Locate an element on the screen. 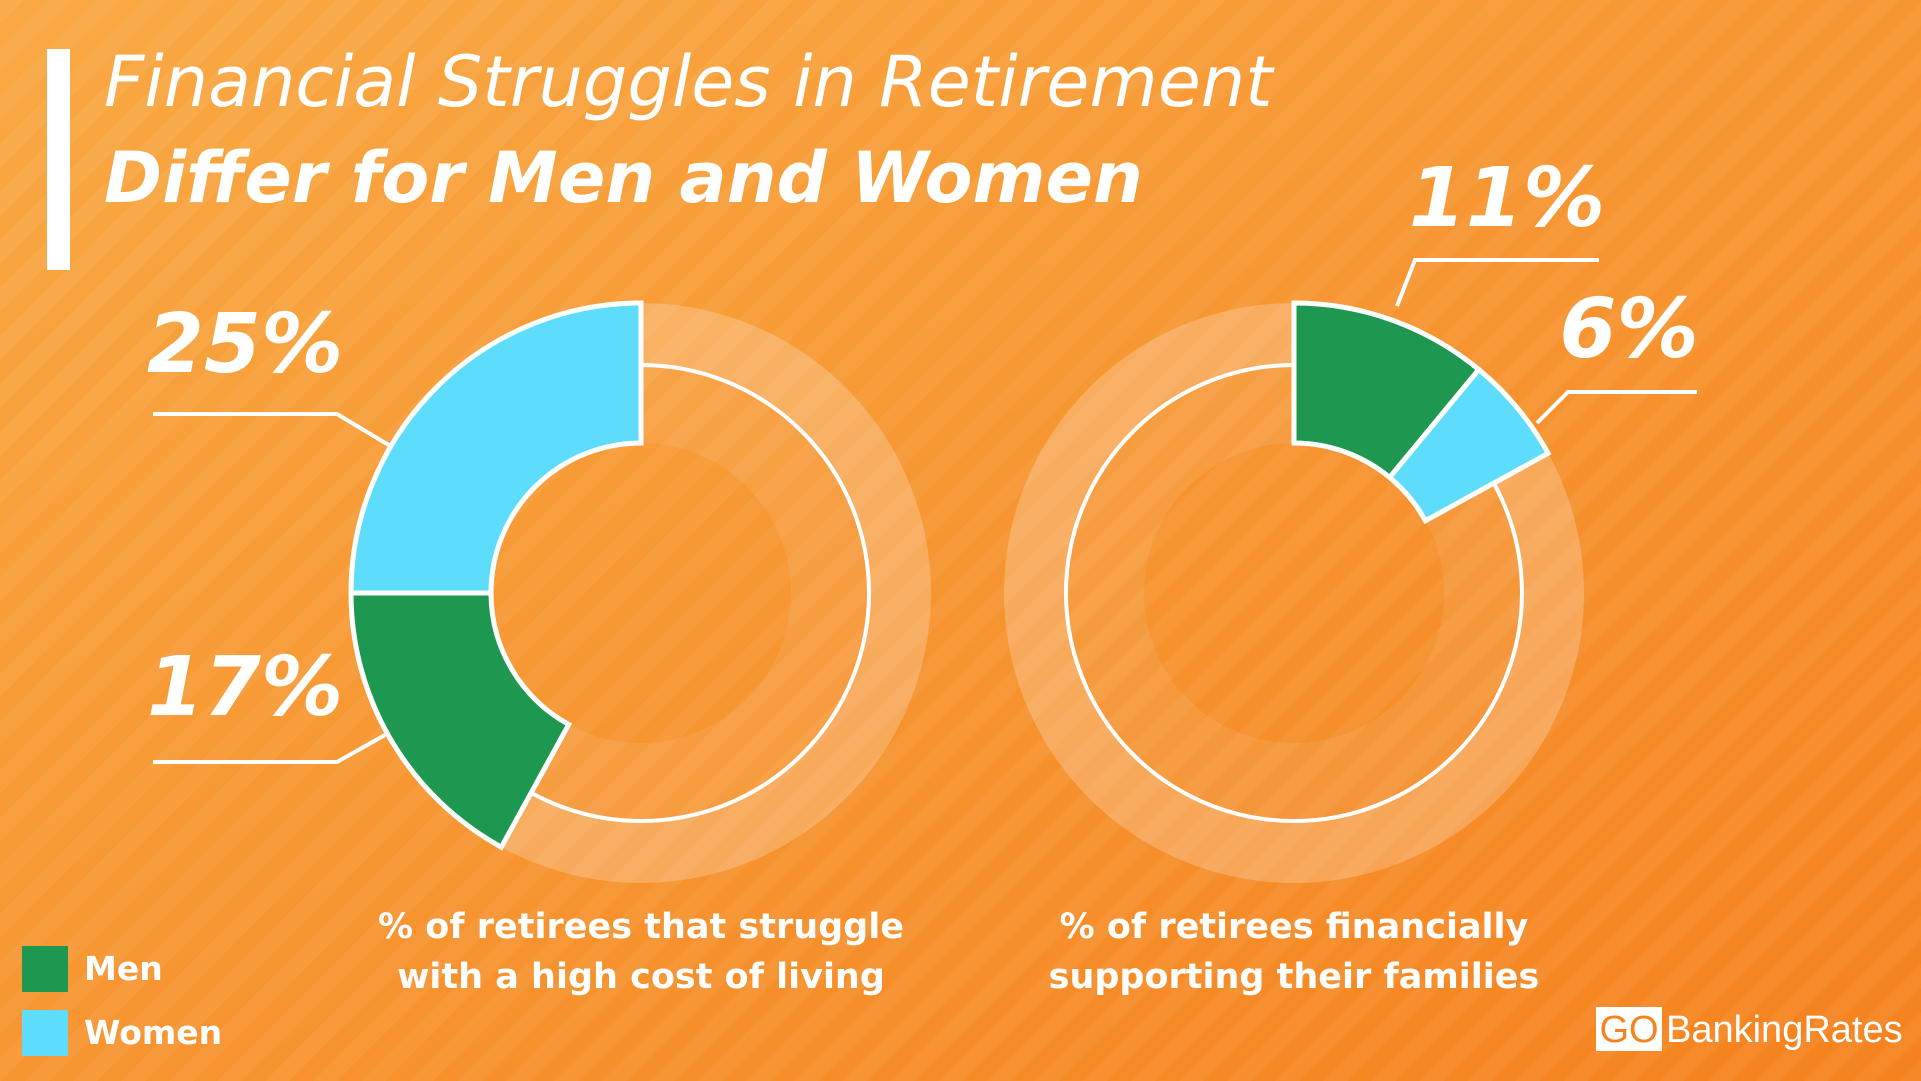 Image resolution: width=1921 pixels, height=1081 pixels. title-bar is located at coordinates (58, 159).